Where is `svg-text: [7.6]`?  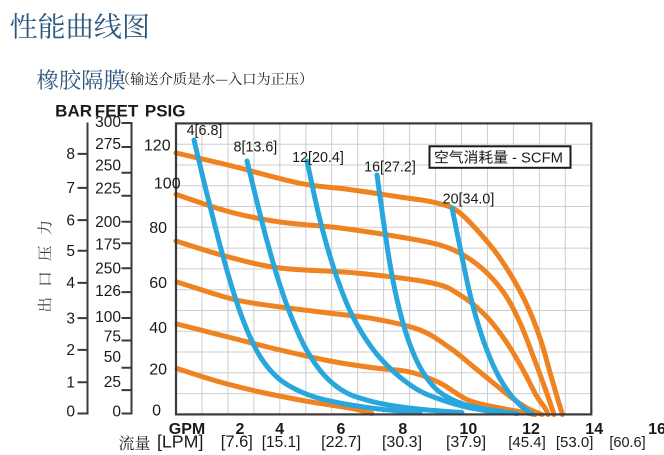
svg-text: [7.6] is located at coordinates (237, 442).